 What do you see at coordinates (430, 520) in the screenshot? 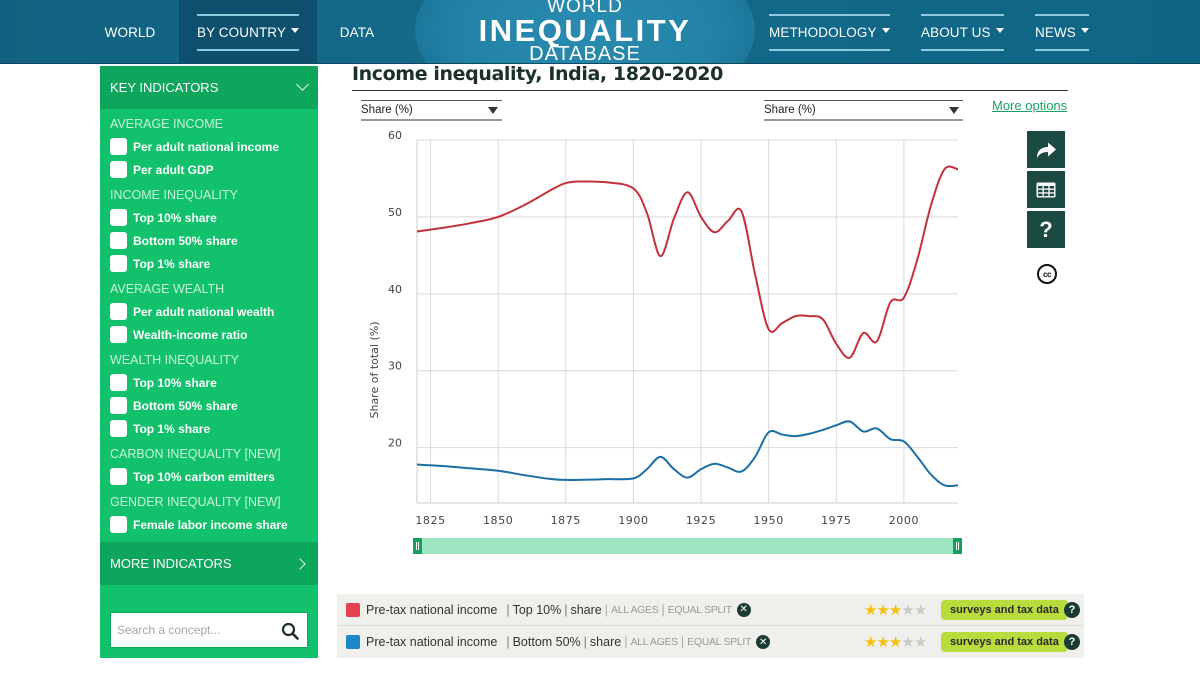
I see `x-tick-label: 1825` at bounding box center [430, 520].